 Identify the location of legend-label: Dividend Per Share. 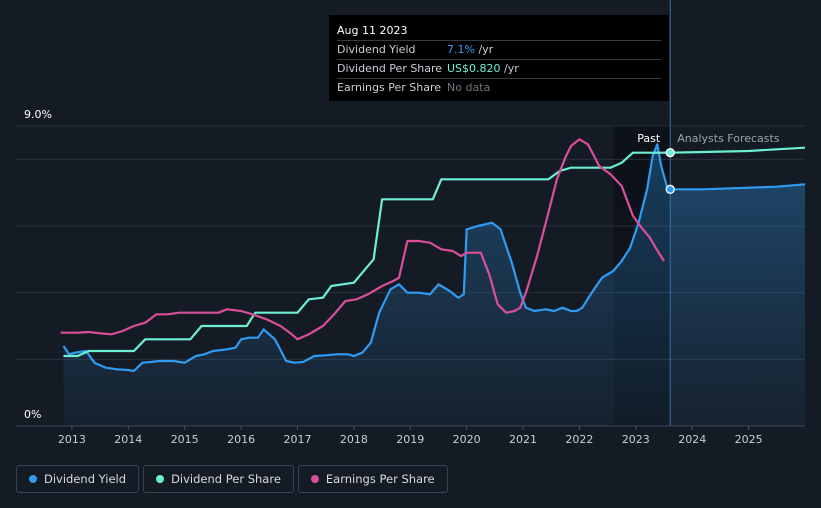
(226, 479).